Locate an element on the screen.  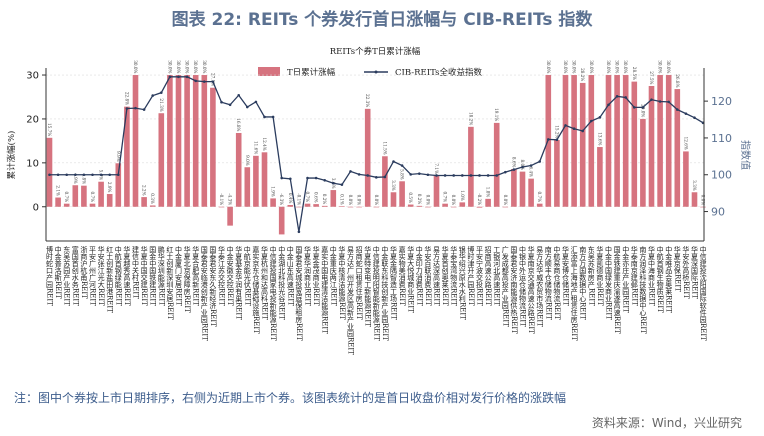
x-tick-label: 银华绍兴原水水利REIT is located at coordinates (462, 282).